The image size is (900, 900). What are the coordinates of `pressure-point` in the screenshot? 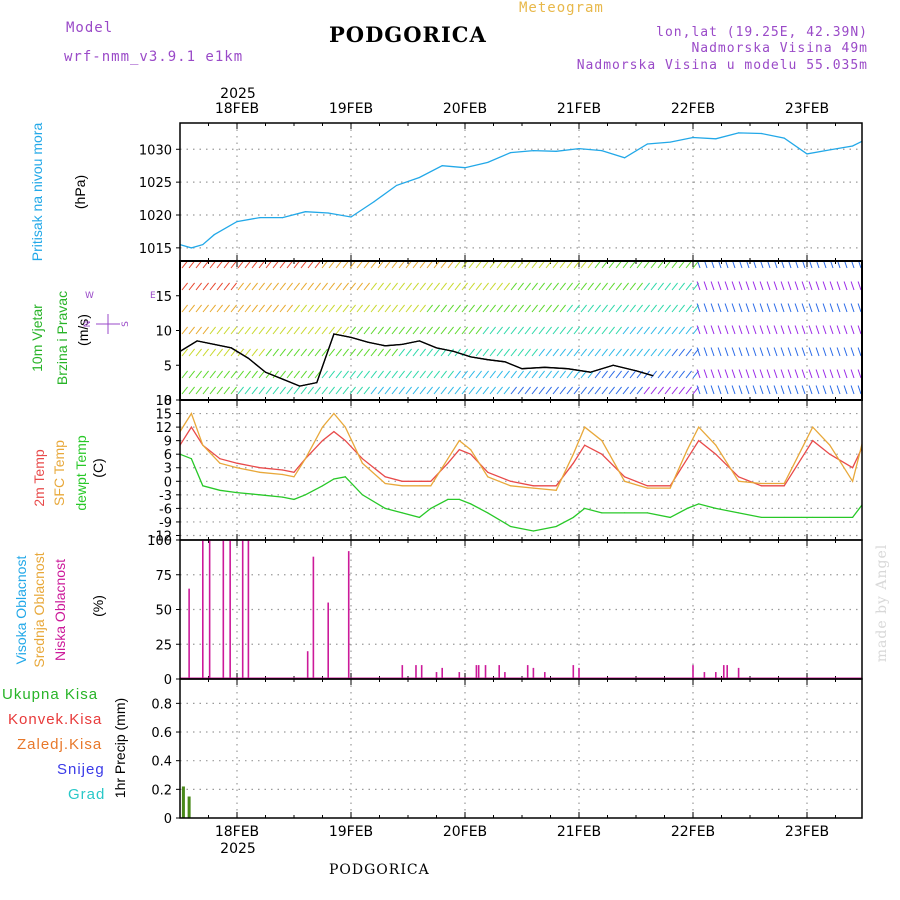 It's located at (533, 151).